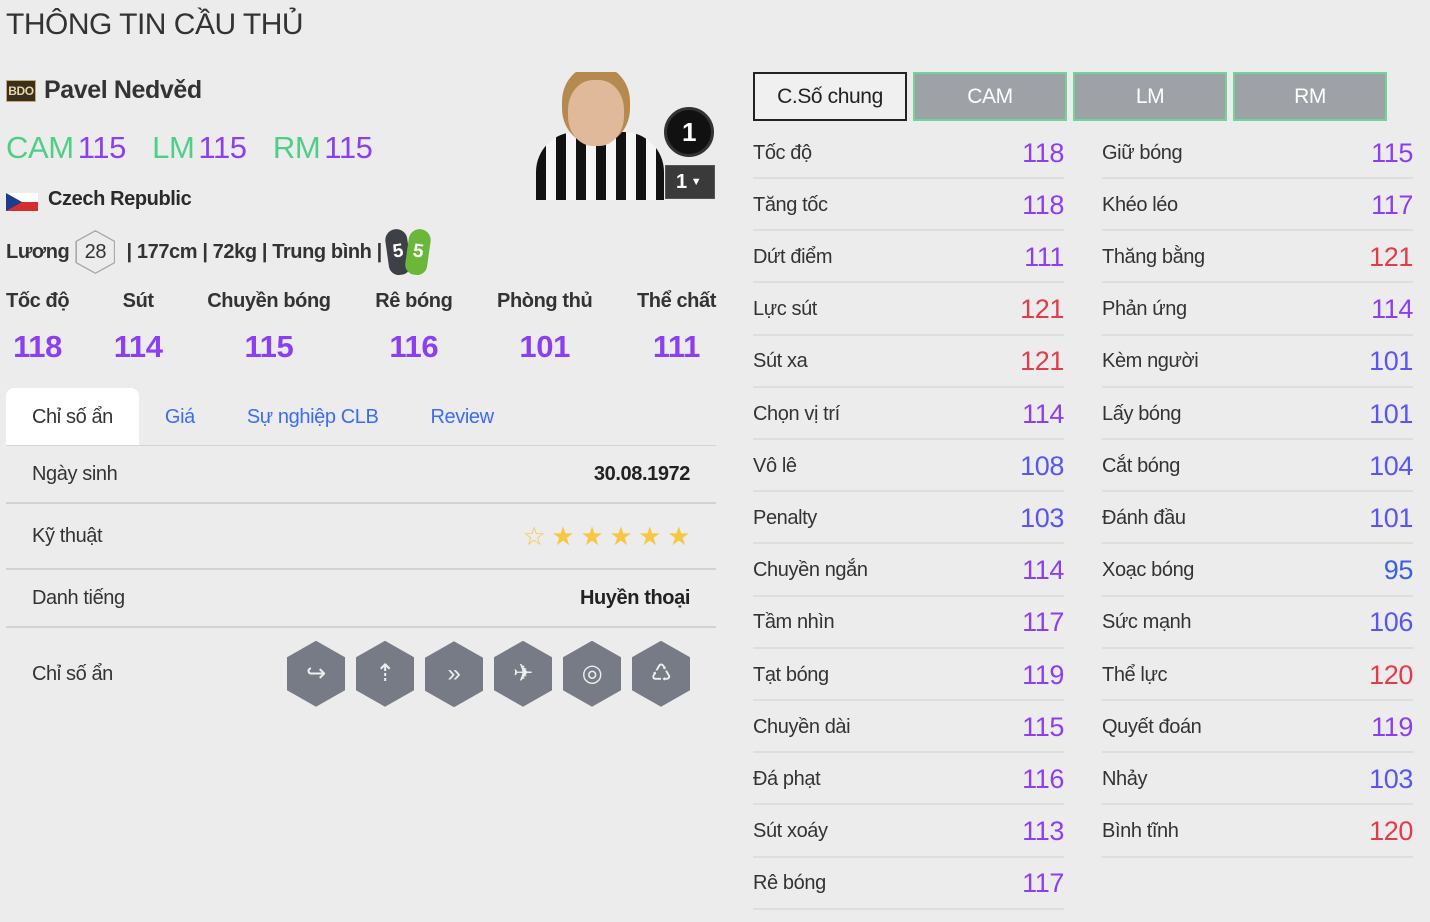 Image resolution: width=1430 pixels, height=922 pixels. What do you see at coordinates (1257, 310) in the screenshot?
I see `stat-row: Phản ứng 114` at bounding box center [1257, 310].